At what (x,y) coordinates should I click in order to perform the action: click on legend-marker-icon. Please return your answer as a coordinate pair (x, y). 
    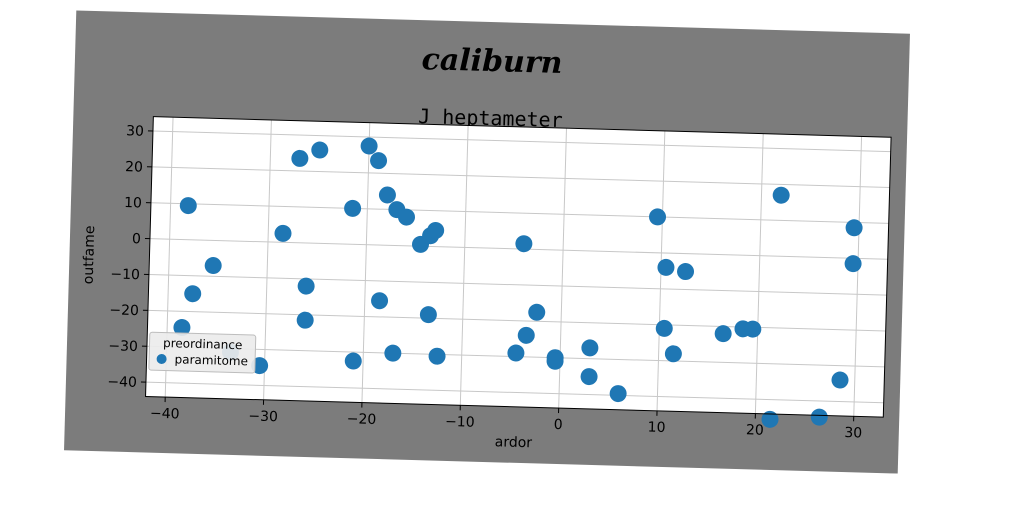
    Looking at the image, I should click on (161, 359).